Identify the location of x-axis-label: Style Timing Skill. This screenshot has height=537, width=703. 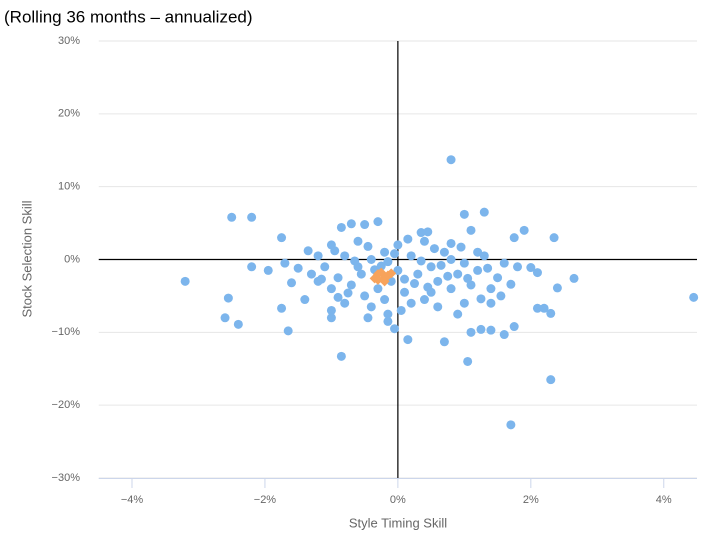
(398, 522).